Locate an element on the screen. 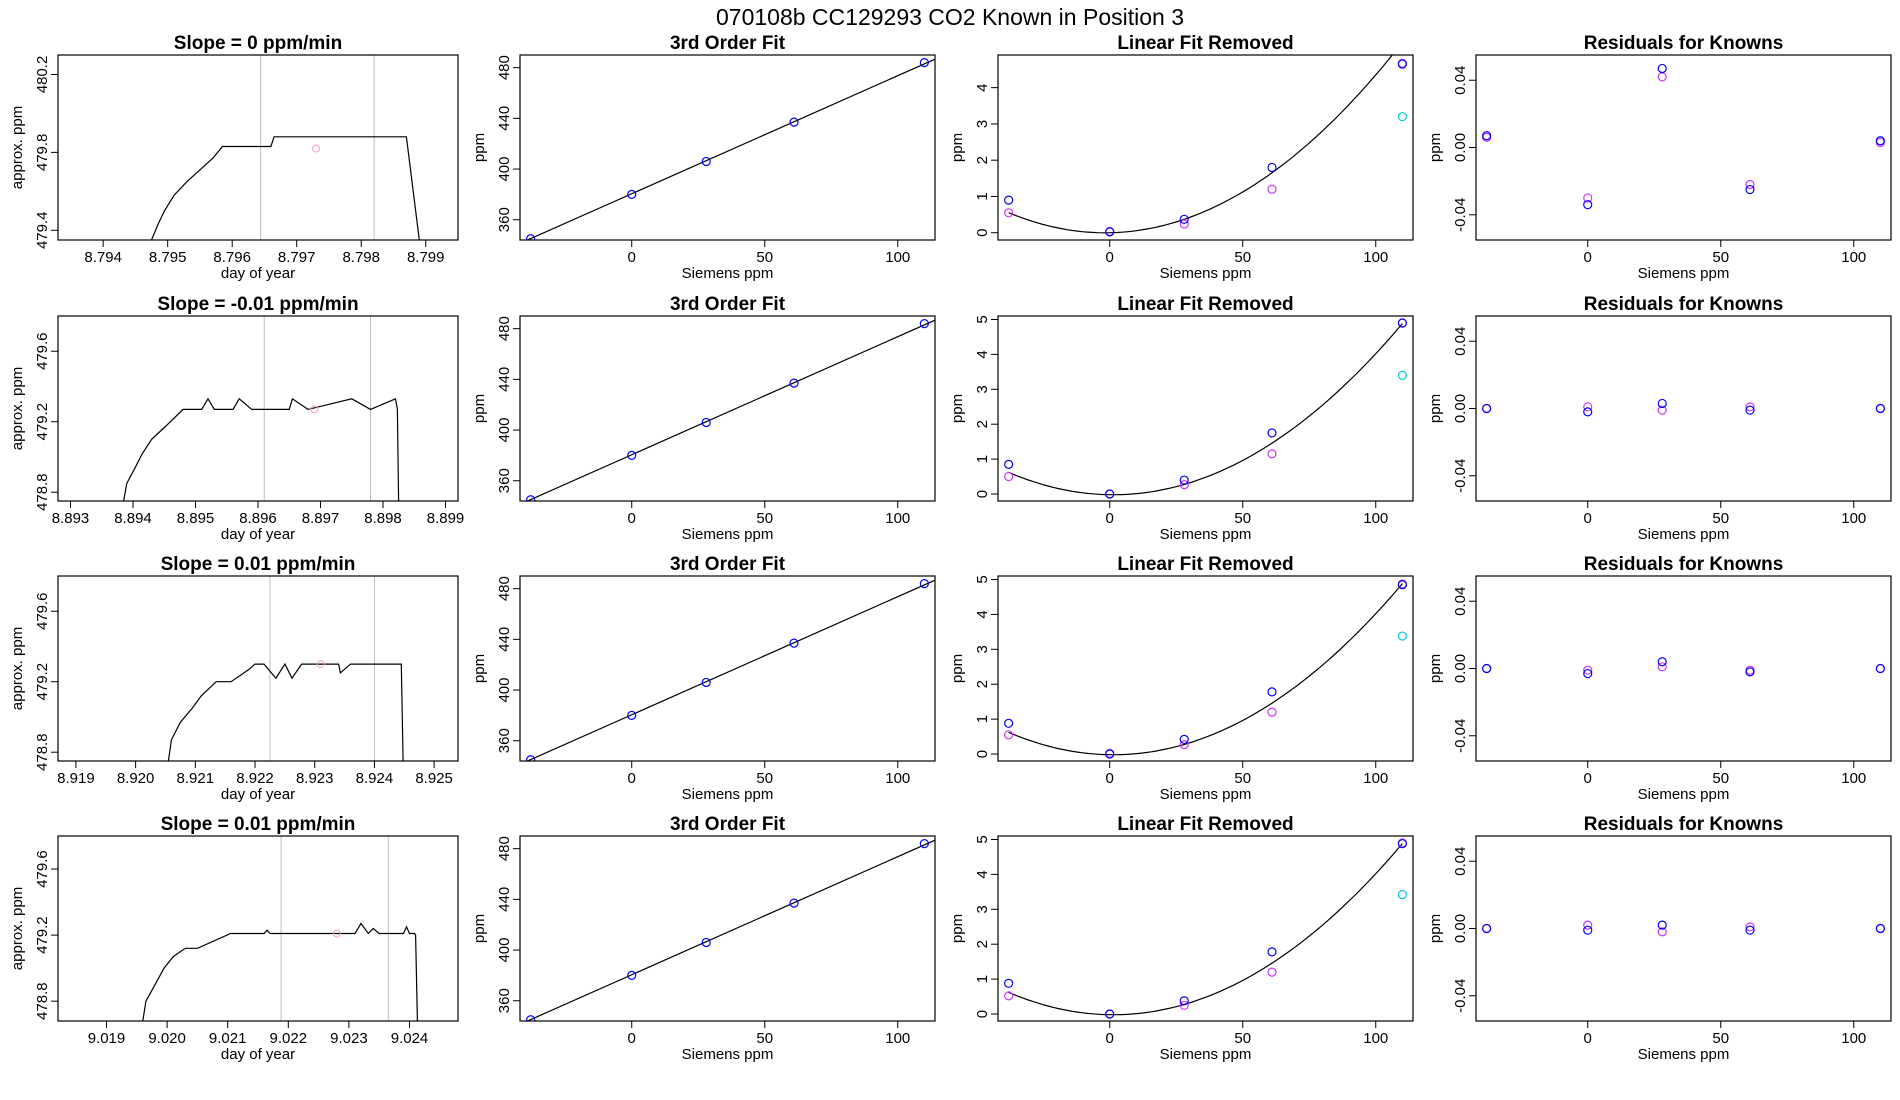 The image size is (1900, 1100). y-tick-label: 479.6 is located at coordinates (42, 351).